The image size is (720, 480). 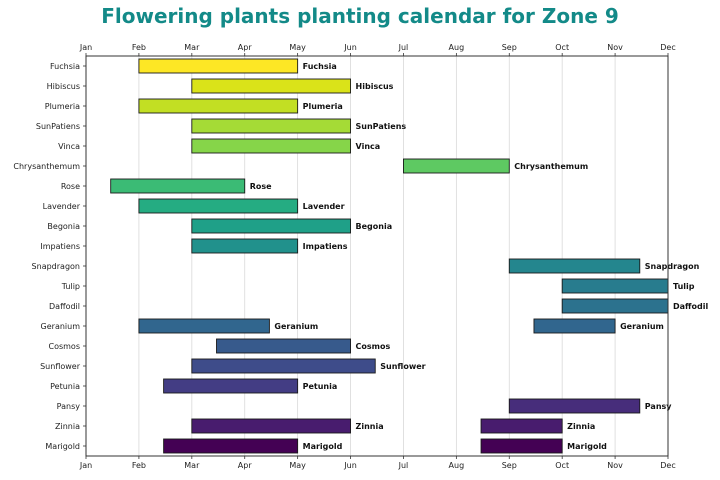 I want to click on y-tick-label: Plumeria, so click(x=62, y=106).